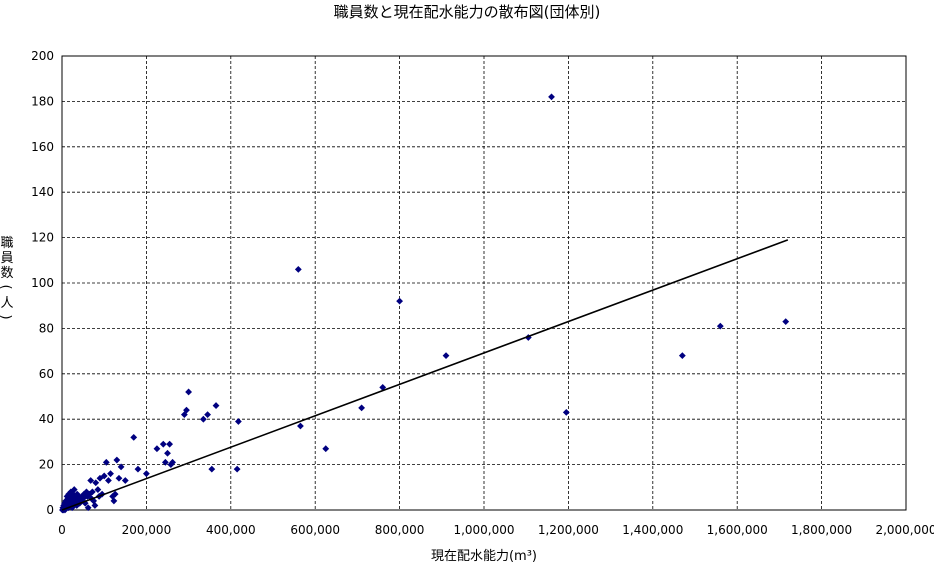 This screenshot has height=564, width=934. I want to click on y-tick-label: 60, so click(46, 374).